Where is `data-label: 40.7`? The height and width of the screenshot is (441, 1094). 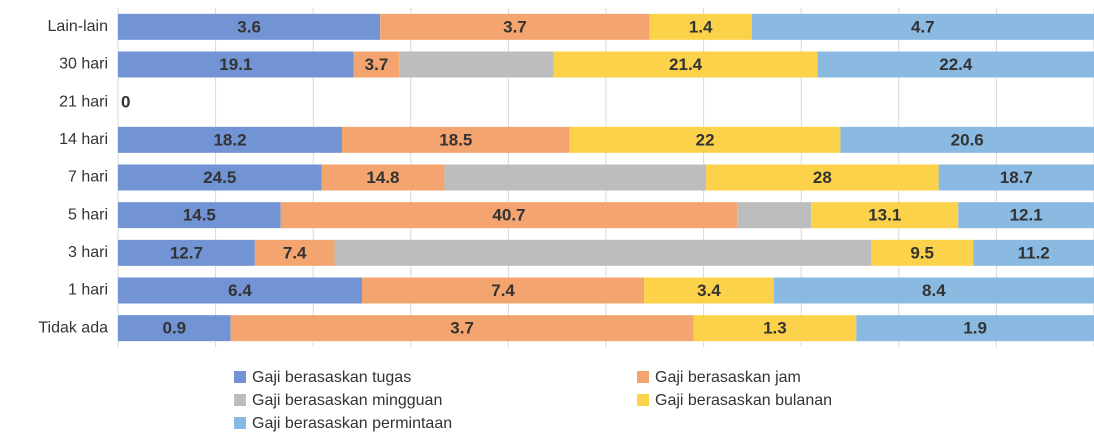
data-label: 40.7 is located at coordinates (508, 215).